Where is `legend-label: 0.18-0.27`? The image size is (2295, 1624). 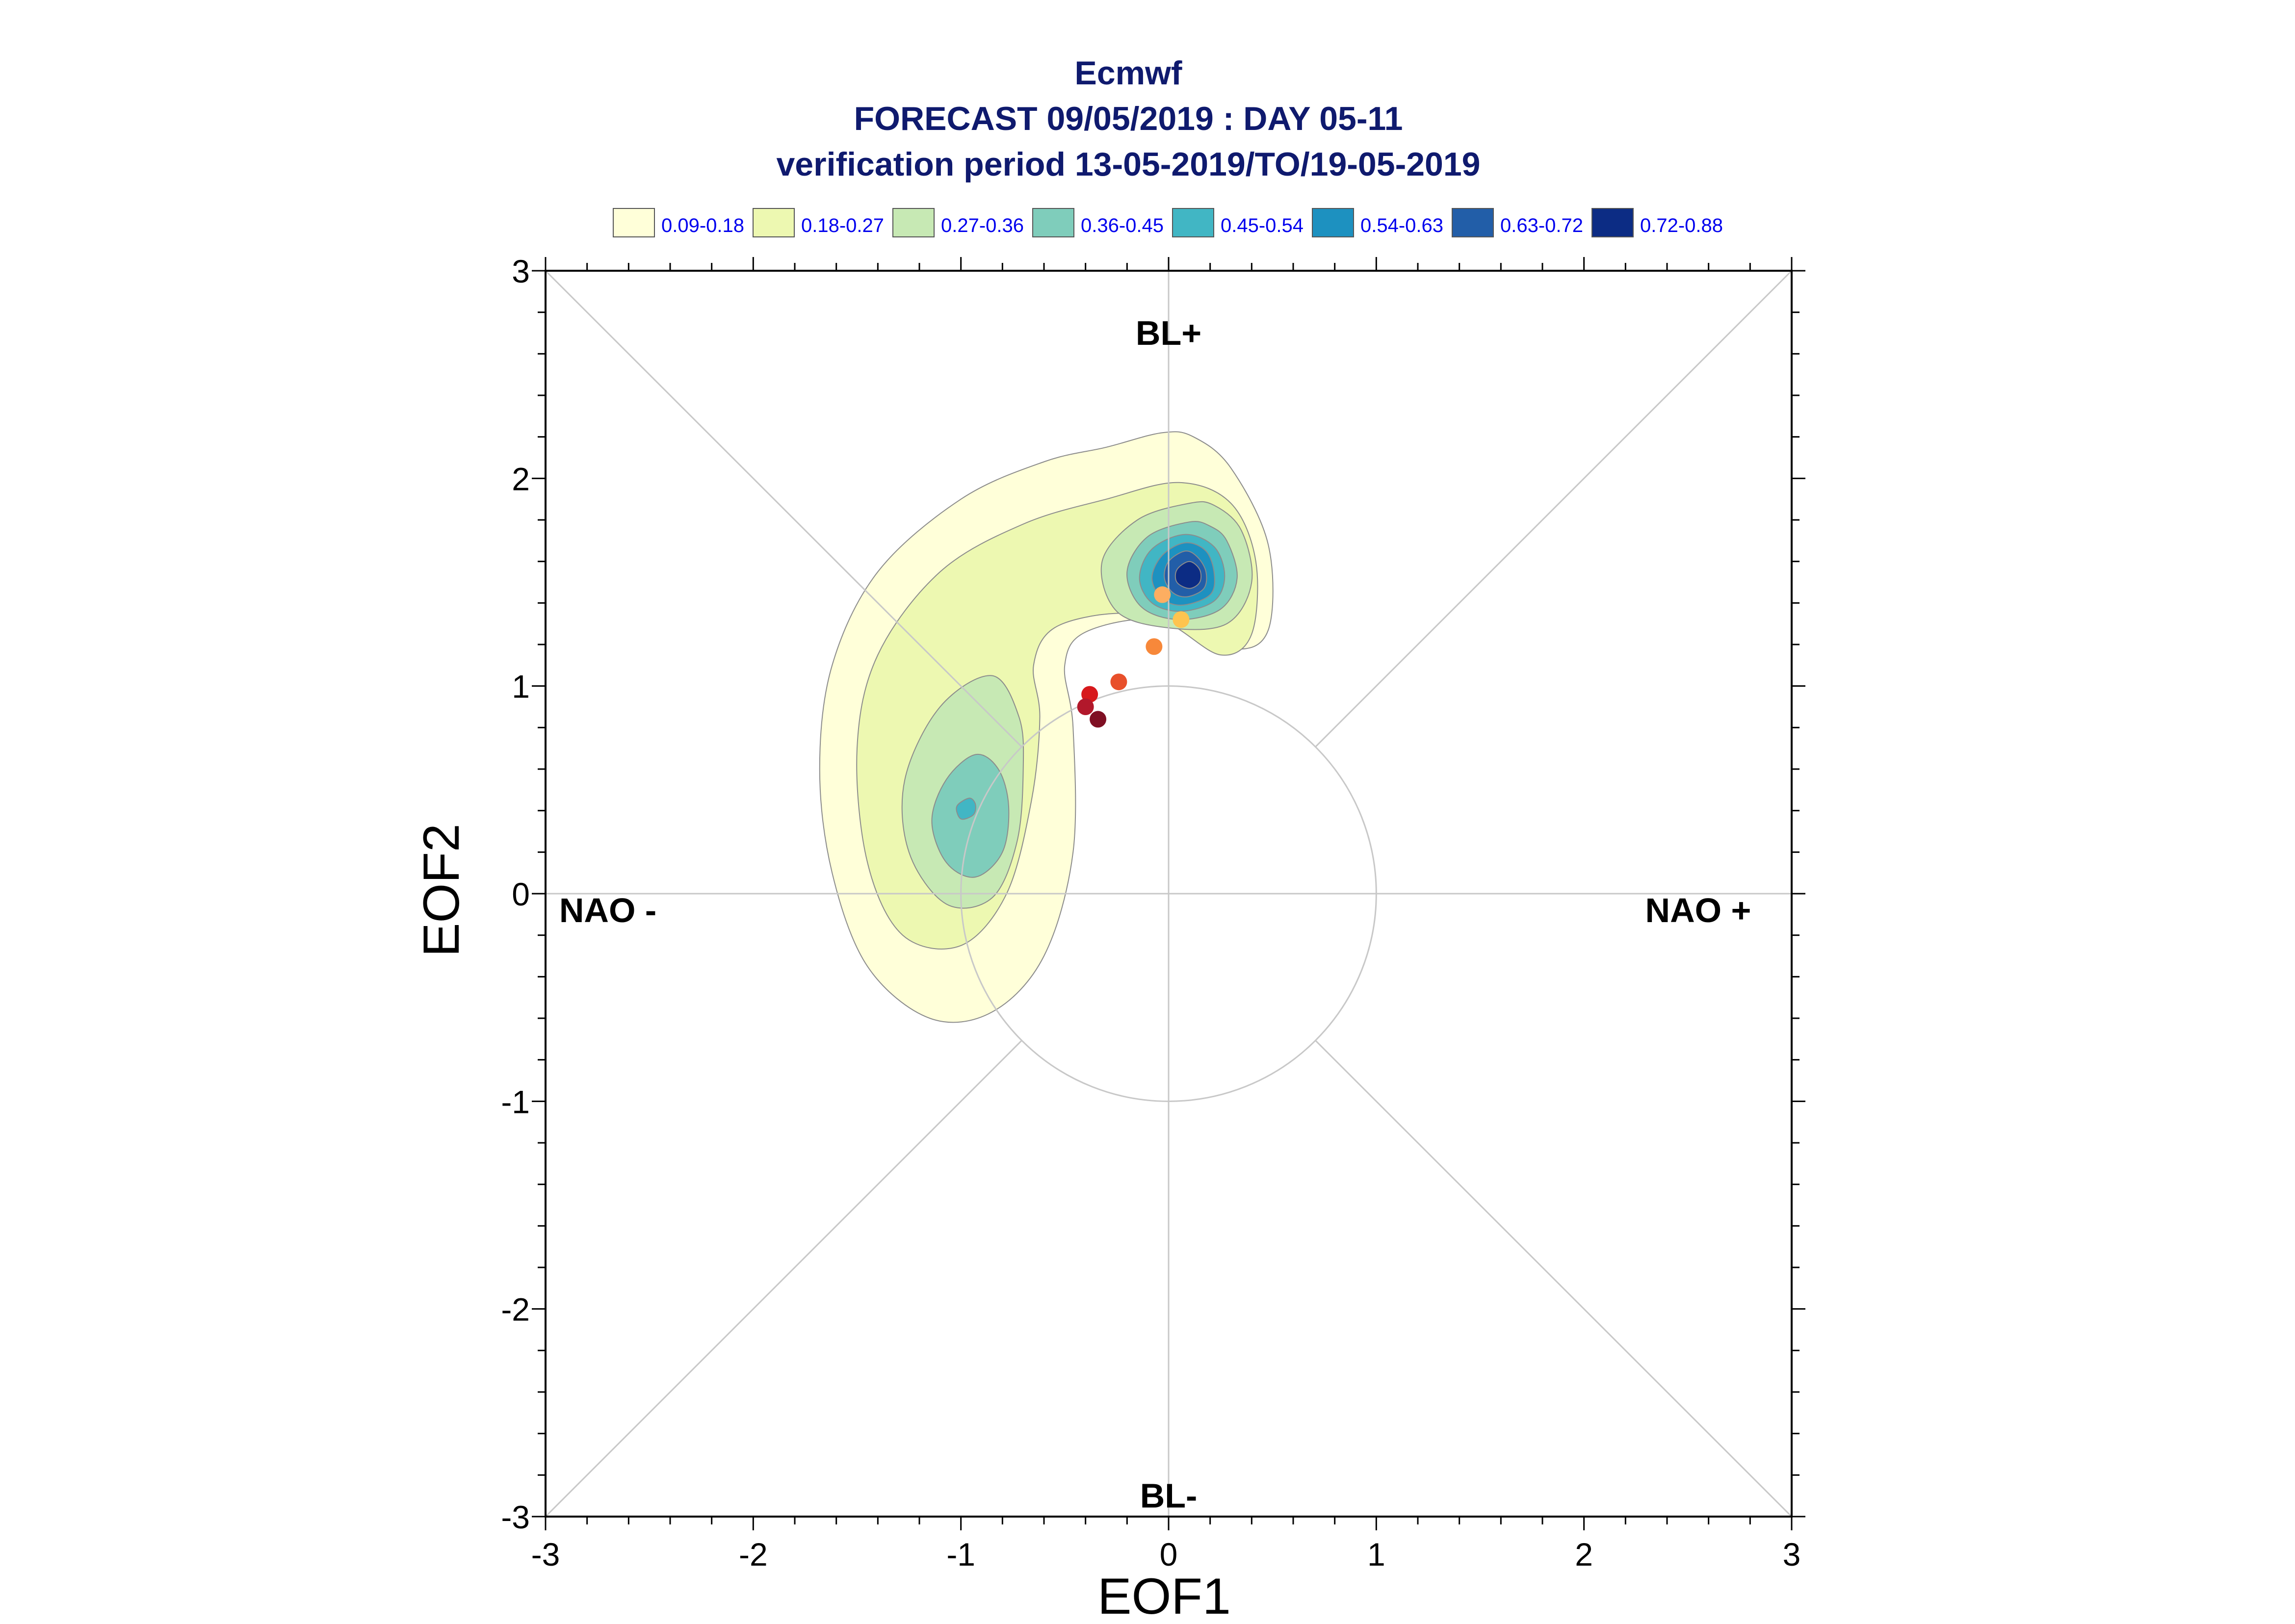 legend-label: 0.18-0.27 is located at coordinates (843, 225).